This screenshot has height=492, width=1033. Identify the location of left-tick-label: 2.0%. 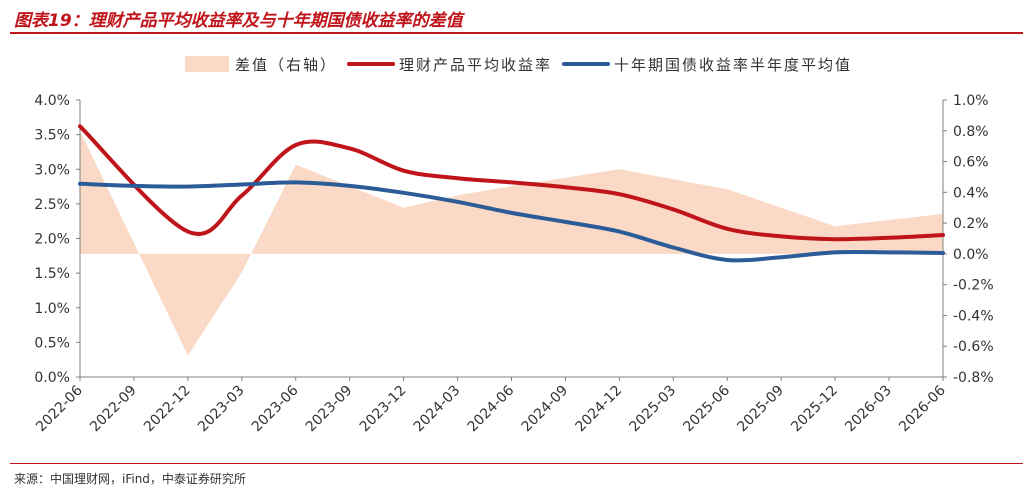
(52, 240).